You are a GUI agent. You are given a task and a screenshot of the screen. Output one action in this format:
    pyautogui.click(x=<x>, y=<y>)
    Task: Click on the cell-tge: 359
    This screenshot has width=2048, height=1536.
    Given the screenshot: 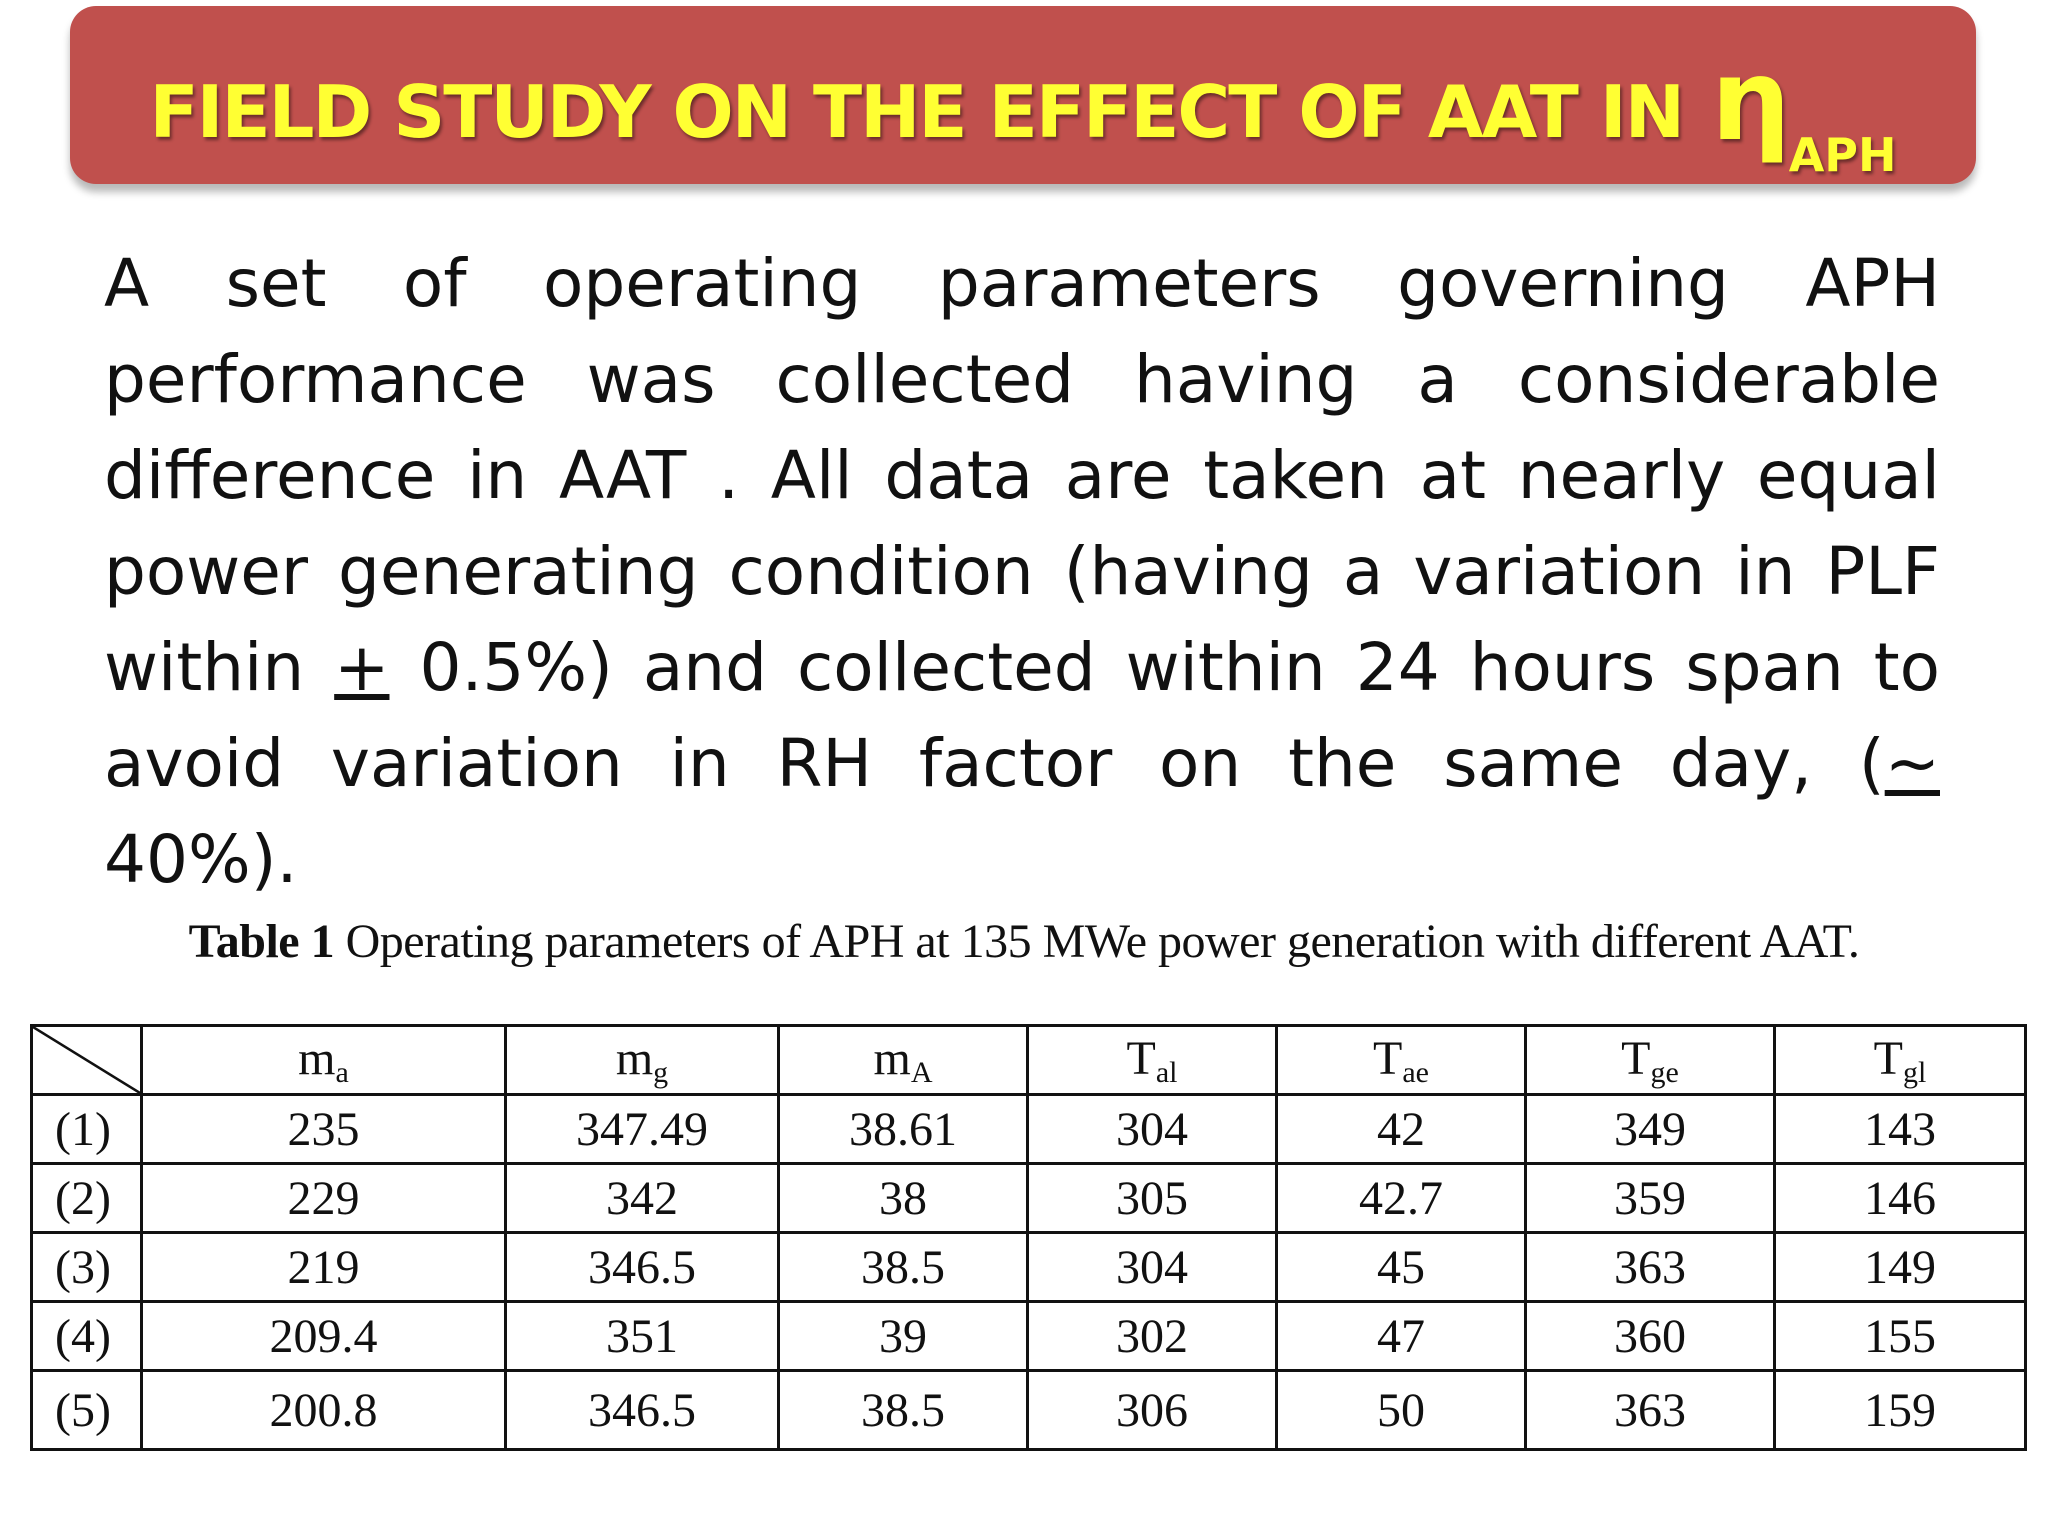 What is the action you would take?
    pyautogui.click(x=1650, y=1198)
    